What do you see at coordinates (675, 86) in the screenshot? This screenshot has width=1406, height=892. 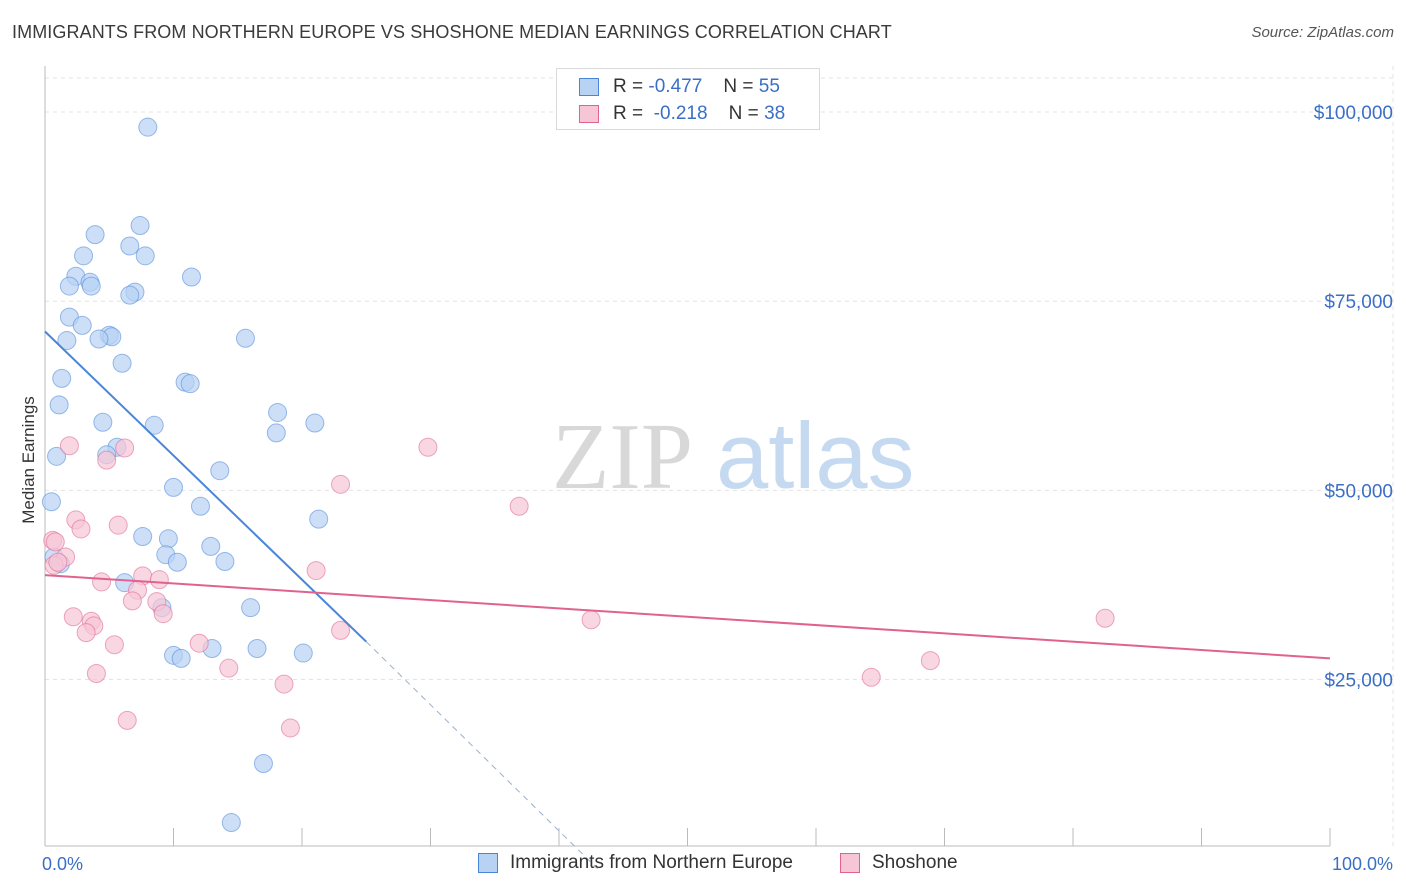 I see `legend-r-value: -0.477` at bounding box center [675, 86].